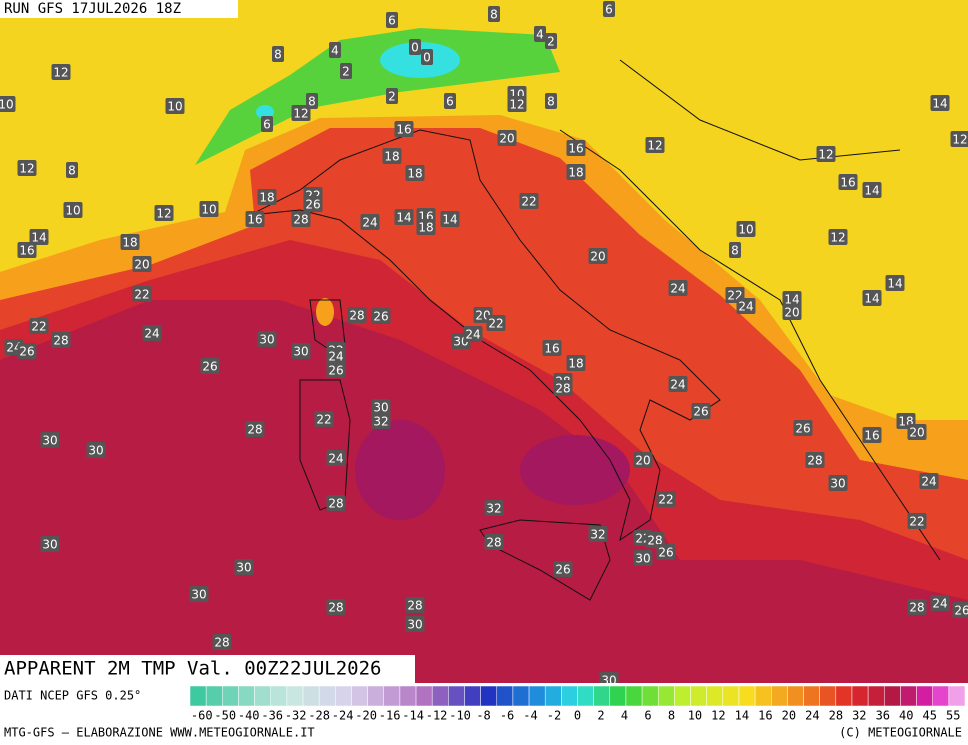 The image size is (968, 745). I want to click on temp-label: 4, so click(540, 35).